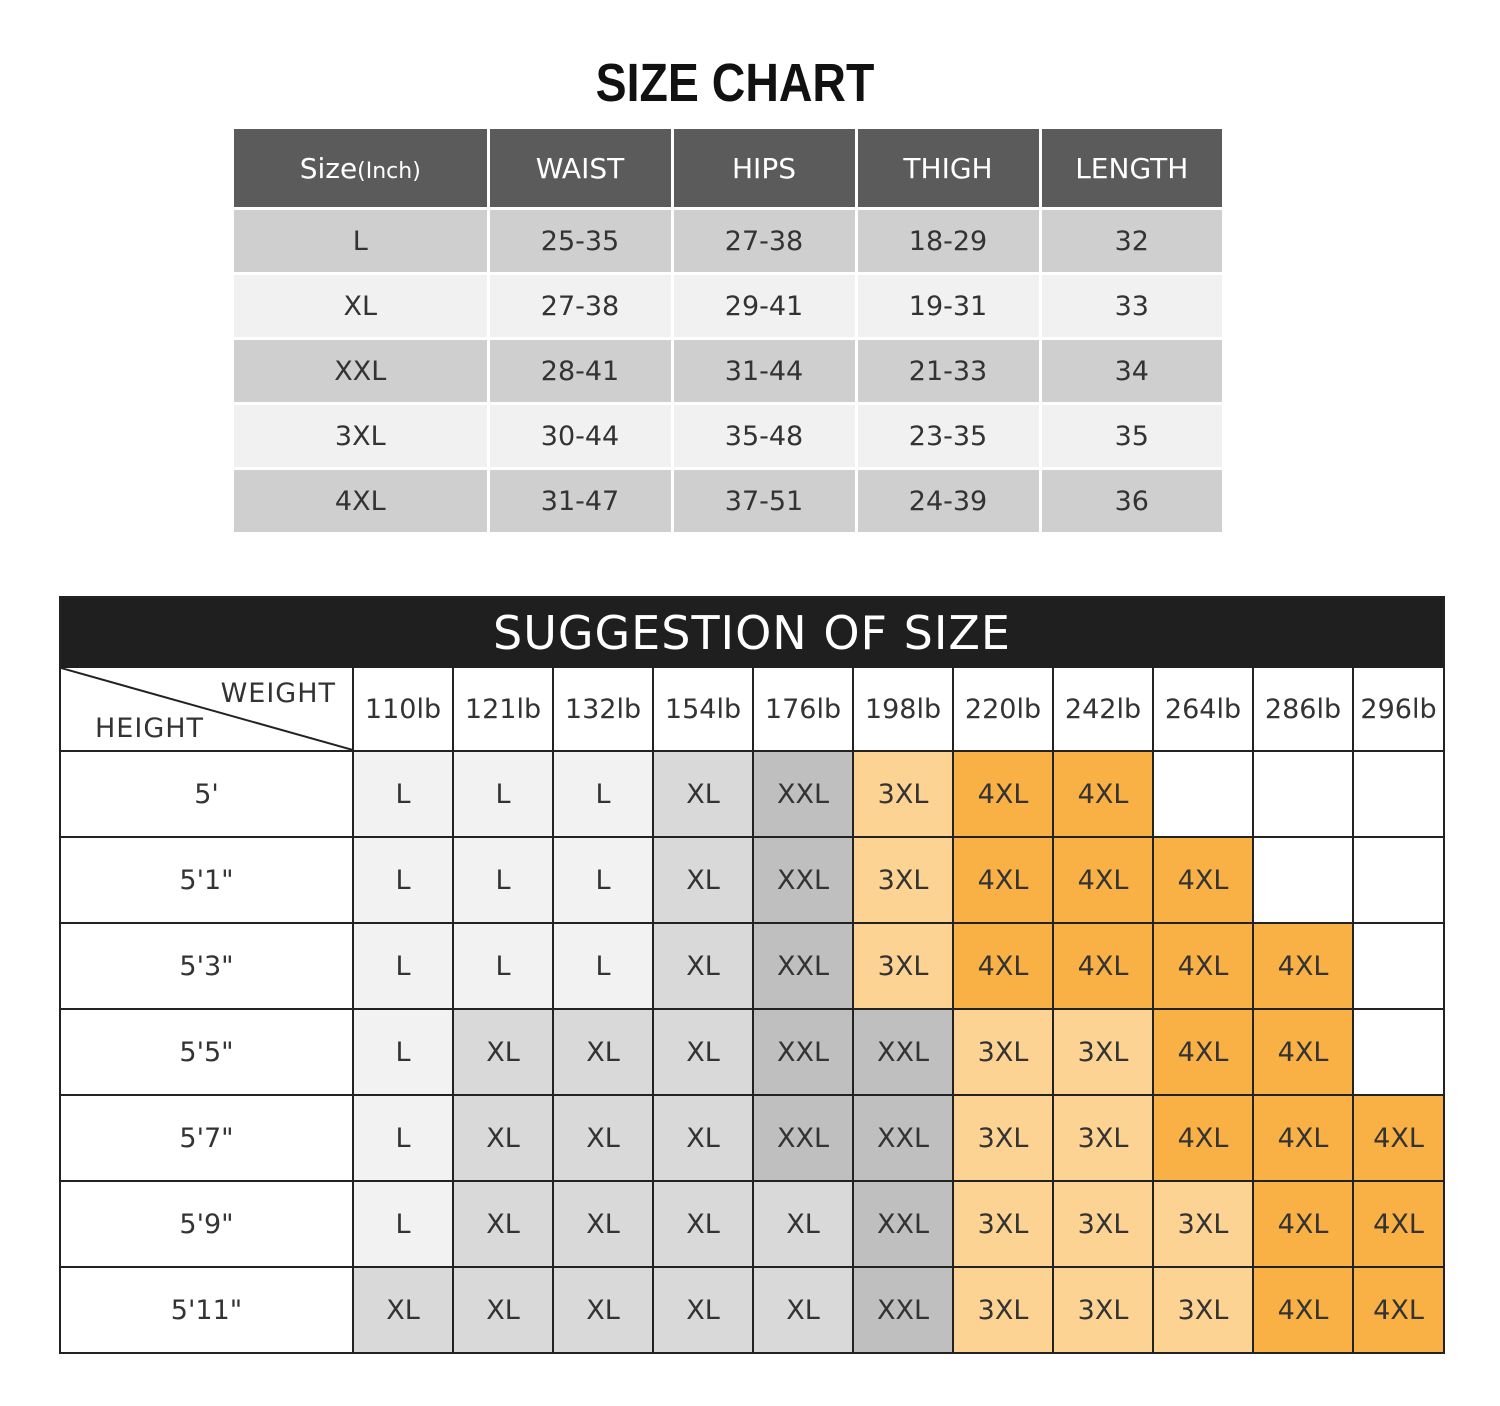  I want to click on table-cell: 35, so click(1131, 436).